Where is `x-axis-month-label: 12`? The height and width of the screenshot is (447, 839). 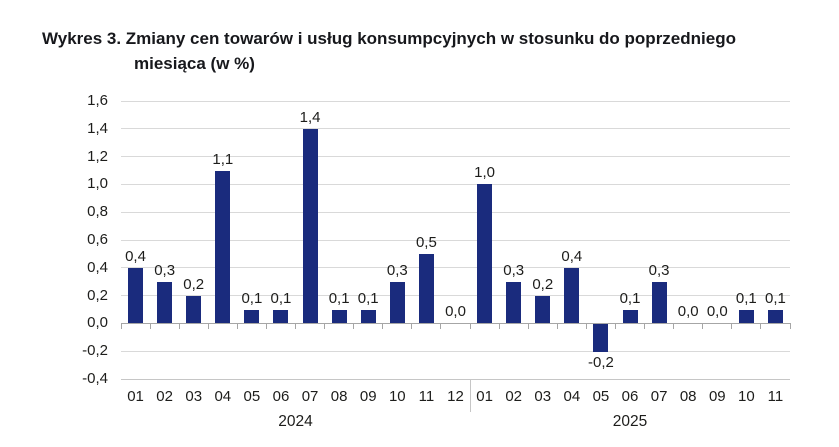
x-axis-month-label: 12 is located at coordinates (455, 396).